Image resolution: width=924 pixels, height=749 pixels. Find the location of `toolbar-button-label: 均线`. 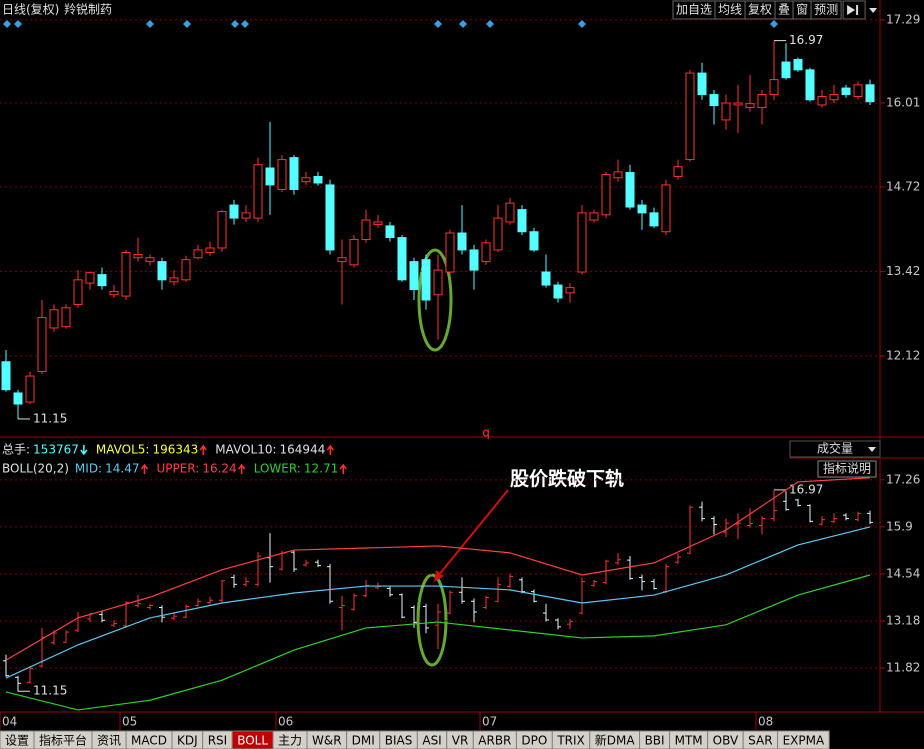

toolbar-button-label: 均线 is located at coordinates (730, 10).